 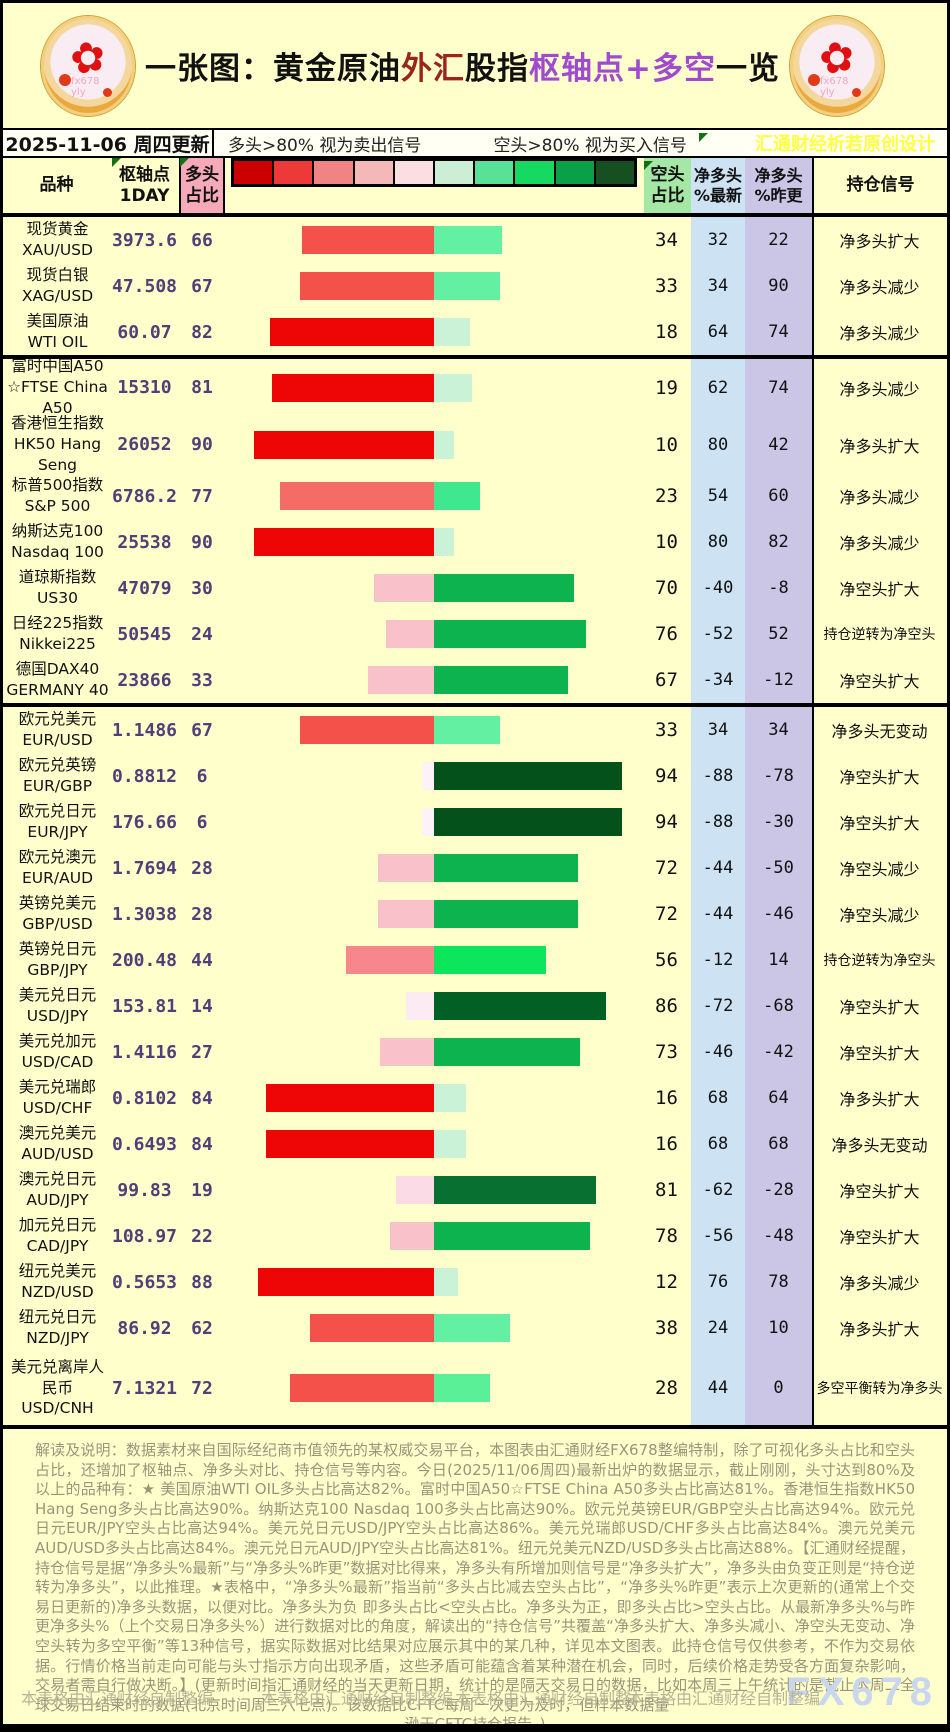 I want to click on table-row: 欧元兑澳元 EUR/AUD 1.7694 28 72 -44 -50 净空头减少, so click(x=475, y=868).